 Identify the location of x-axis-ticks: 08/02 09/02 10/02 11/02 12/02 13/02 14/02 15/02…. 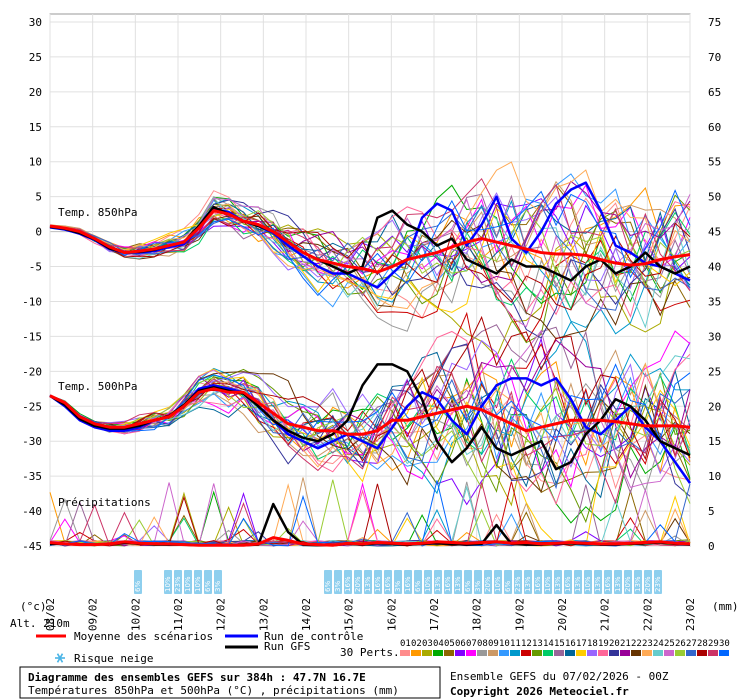
(370, 614).